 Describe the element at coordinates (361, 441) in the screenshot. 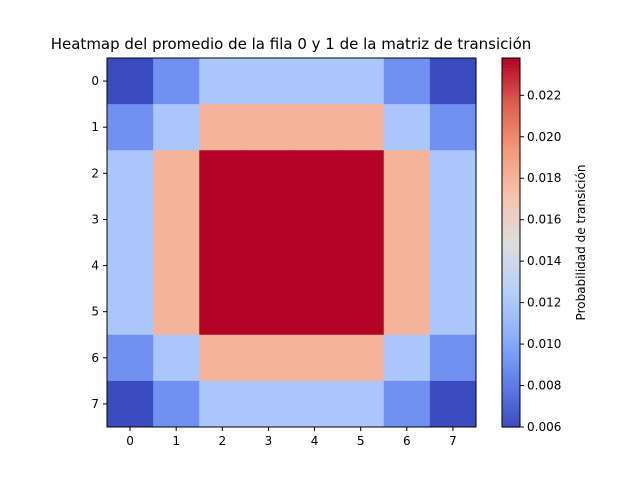

I see `x-tick-label: 5` at that location.